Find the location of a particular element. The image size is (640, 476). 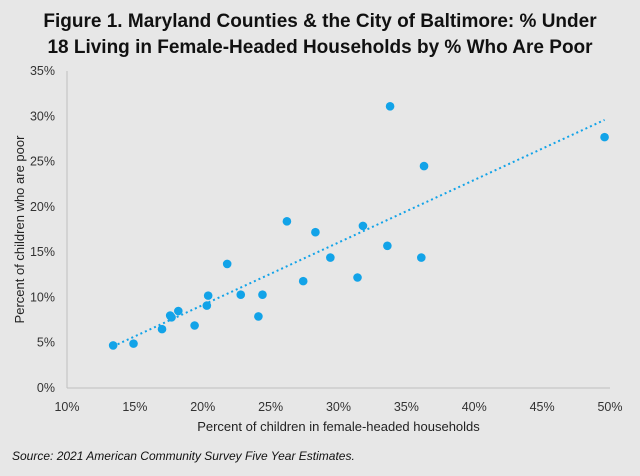

y-tick-label: 35% is located at coordinates (42, 71).